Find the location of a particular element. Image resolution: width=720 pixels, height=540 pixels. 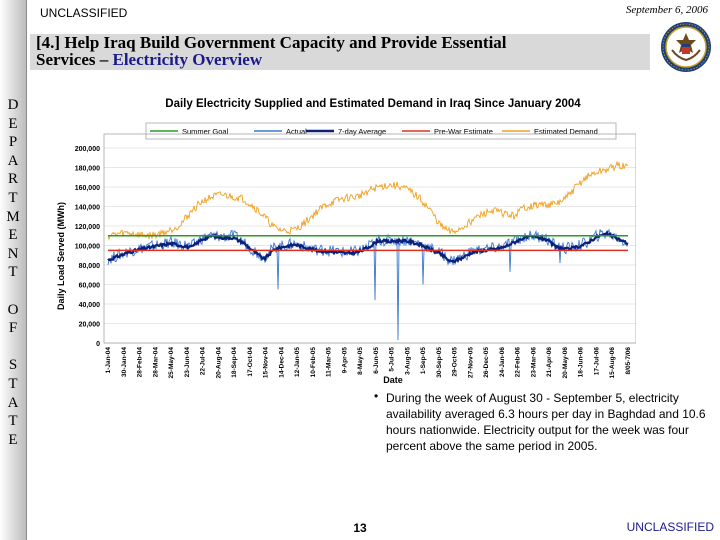

x-tick-label: 23-Jun-04 is located at coordinates (187, 362).